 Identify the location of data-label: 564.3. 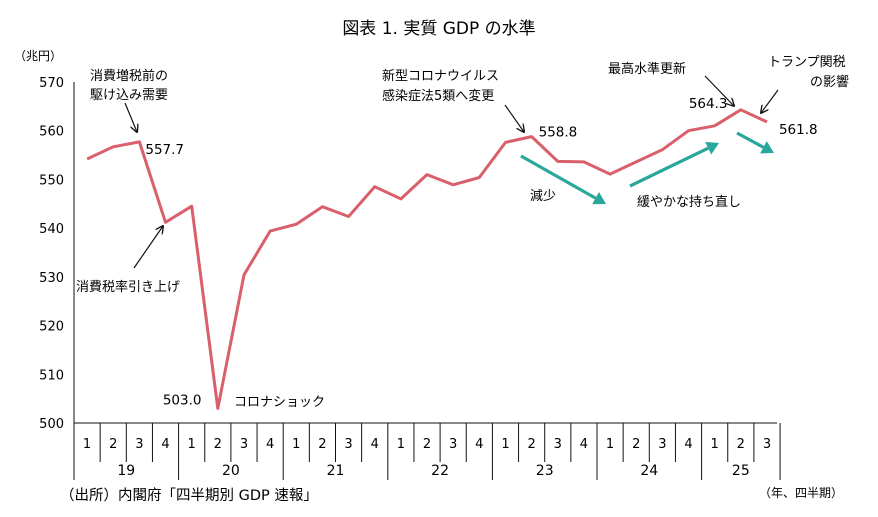
(708, 104).